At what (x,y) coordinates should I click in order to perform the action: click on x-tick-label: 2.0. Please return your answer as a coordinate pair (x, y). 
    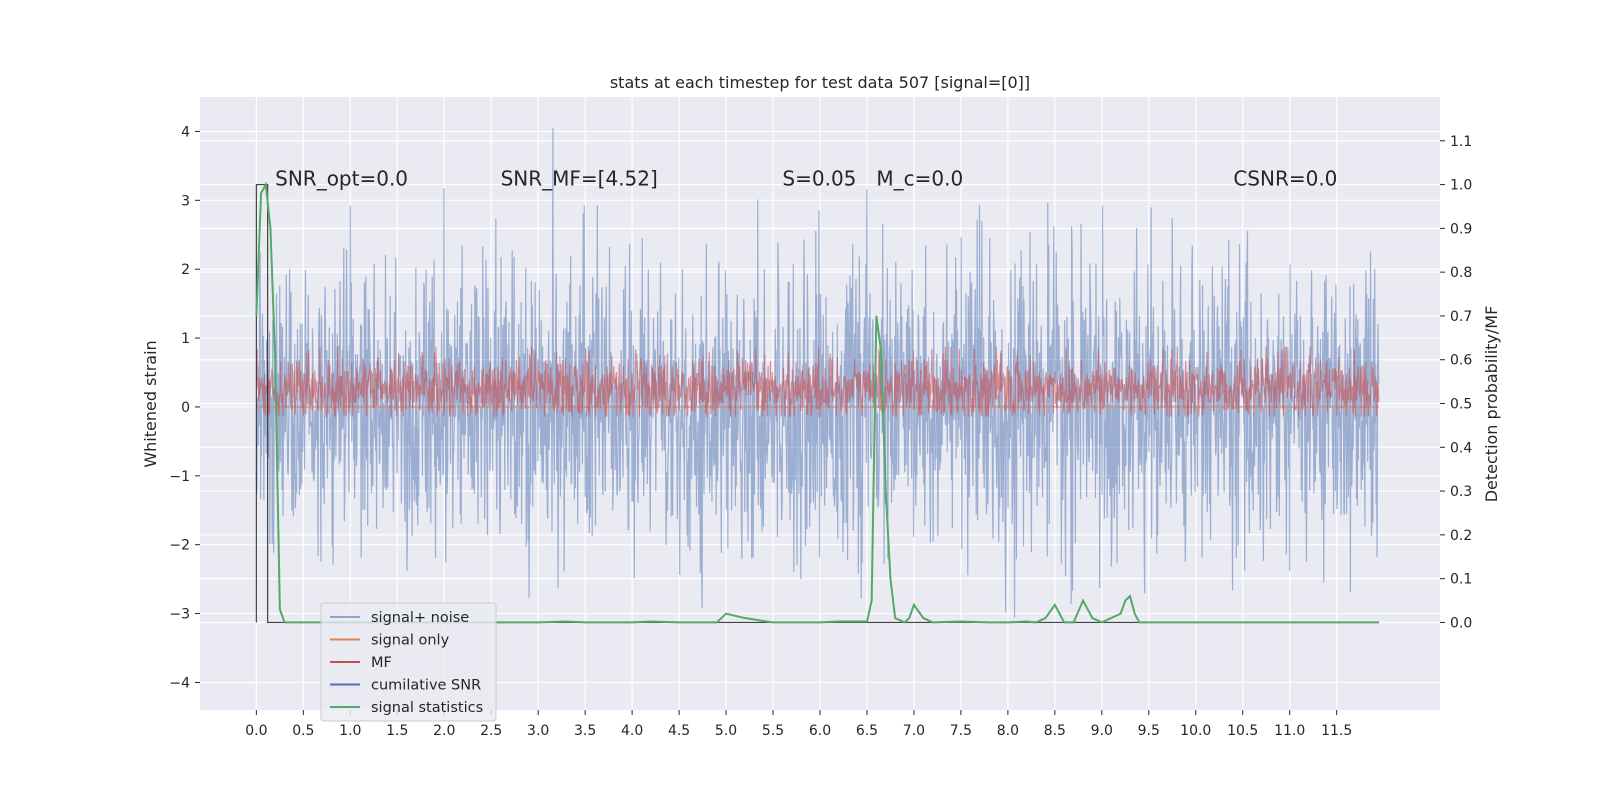
    Looking at the image, I should click on (444, 731).